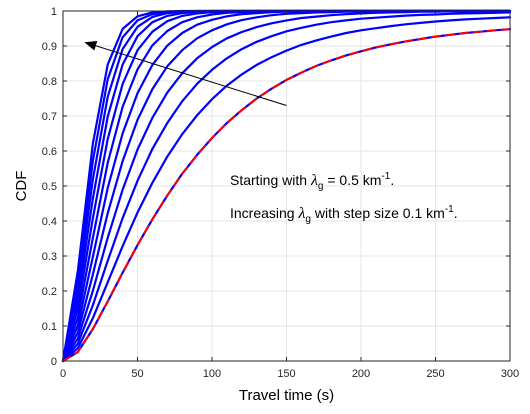 The image size is (530, 414). Describe the element at coordinates (361, 374) in the screenshot. I see `x-tick-label: 200` at that location.